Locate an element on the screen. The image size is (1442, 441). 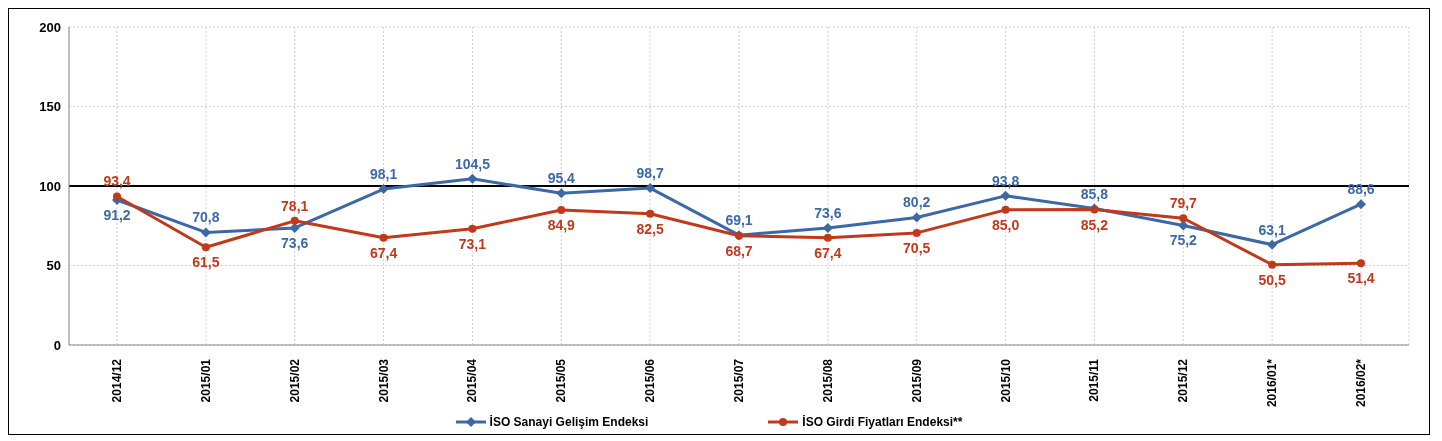
x-tick-label: 2015/11 is located at coordinates (1094, 380).